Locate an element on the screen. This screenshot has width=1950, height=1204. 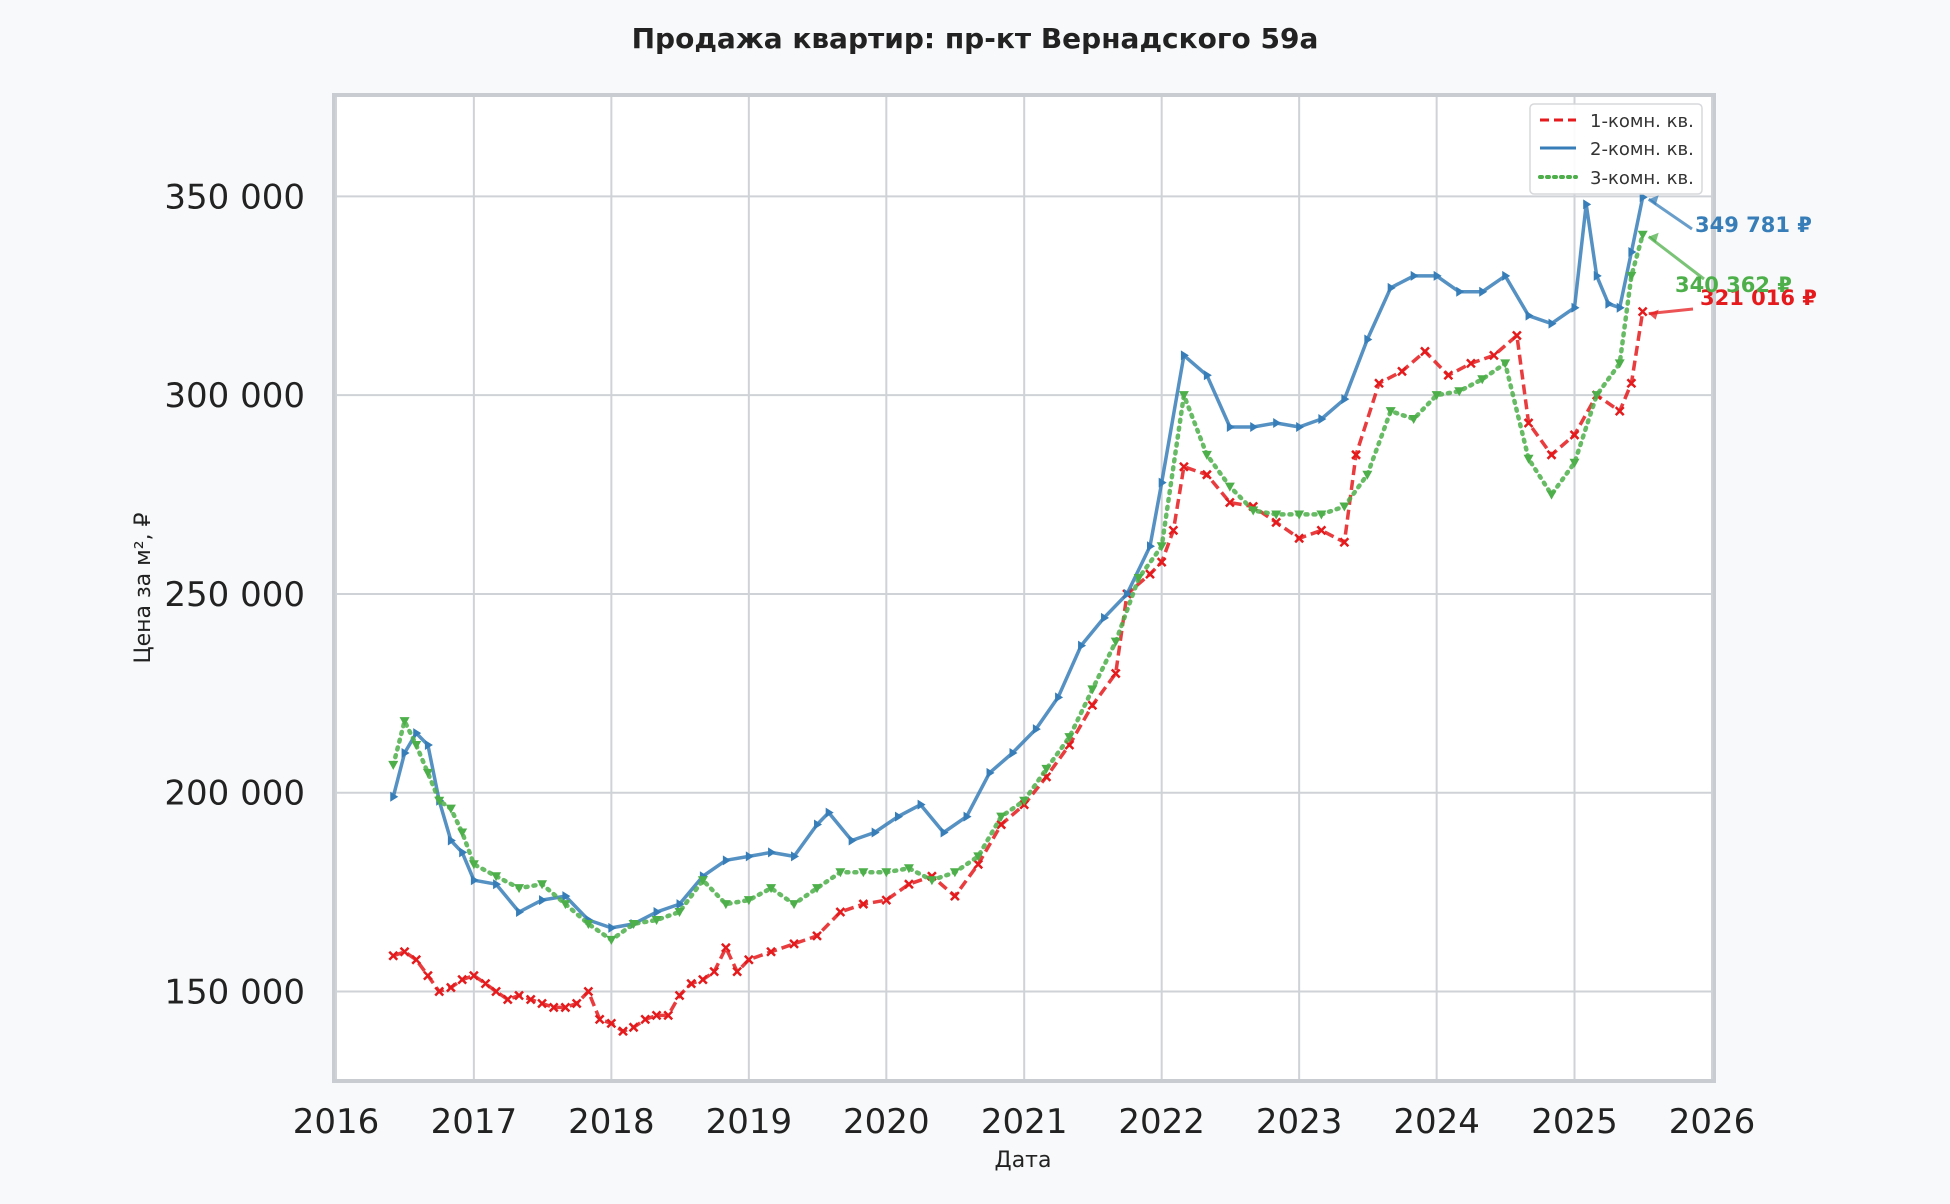
x-tick-label: 2017 is located at coordinates (474, 1122).